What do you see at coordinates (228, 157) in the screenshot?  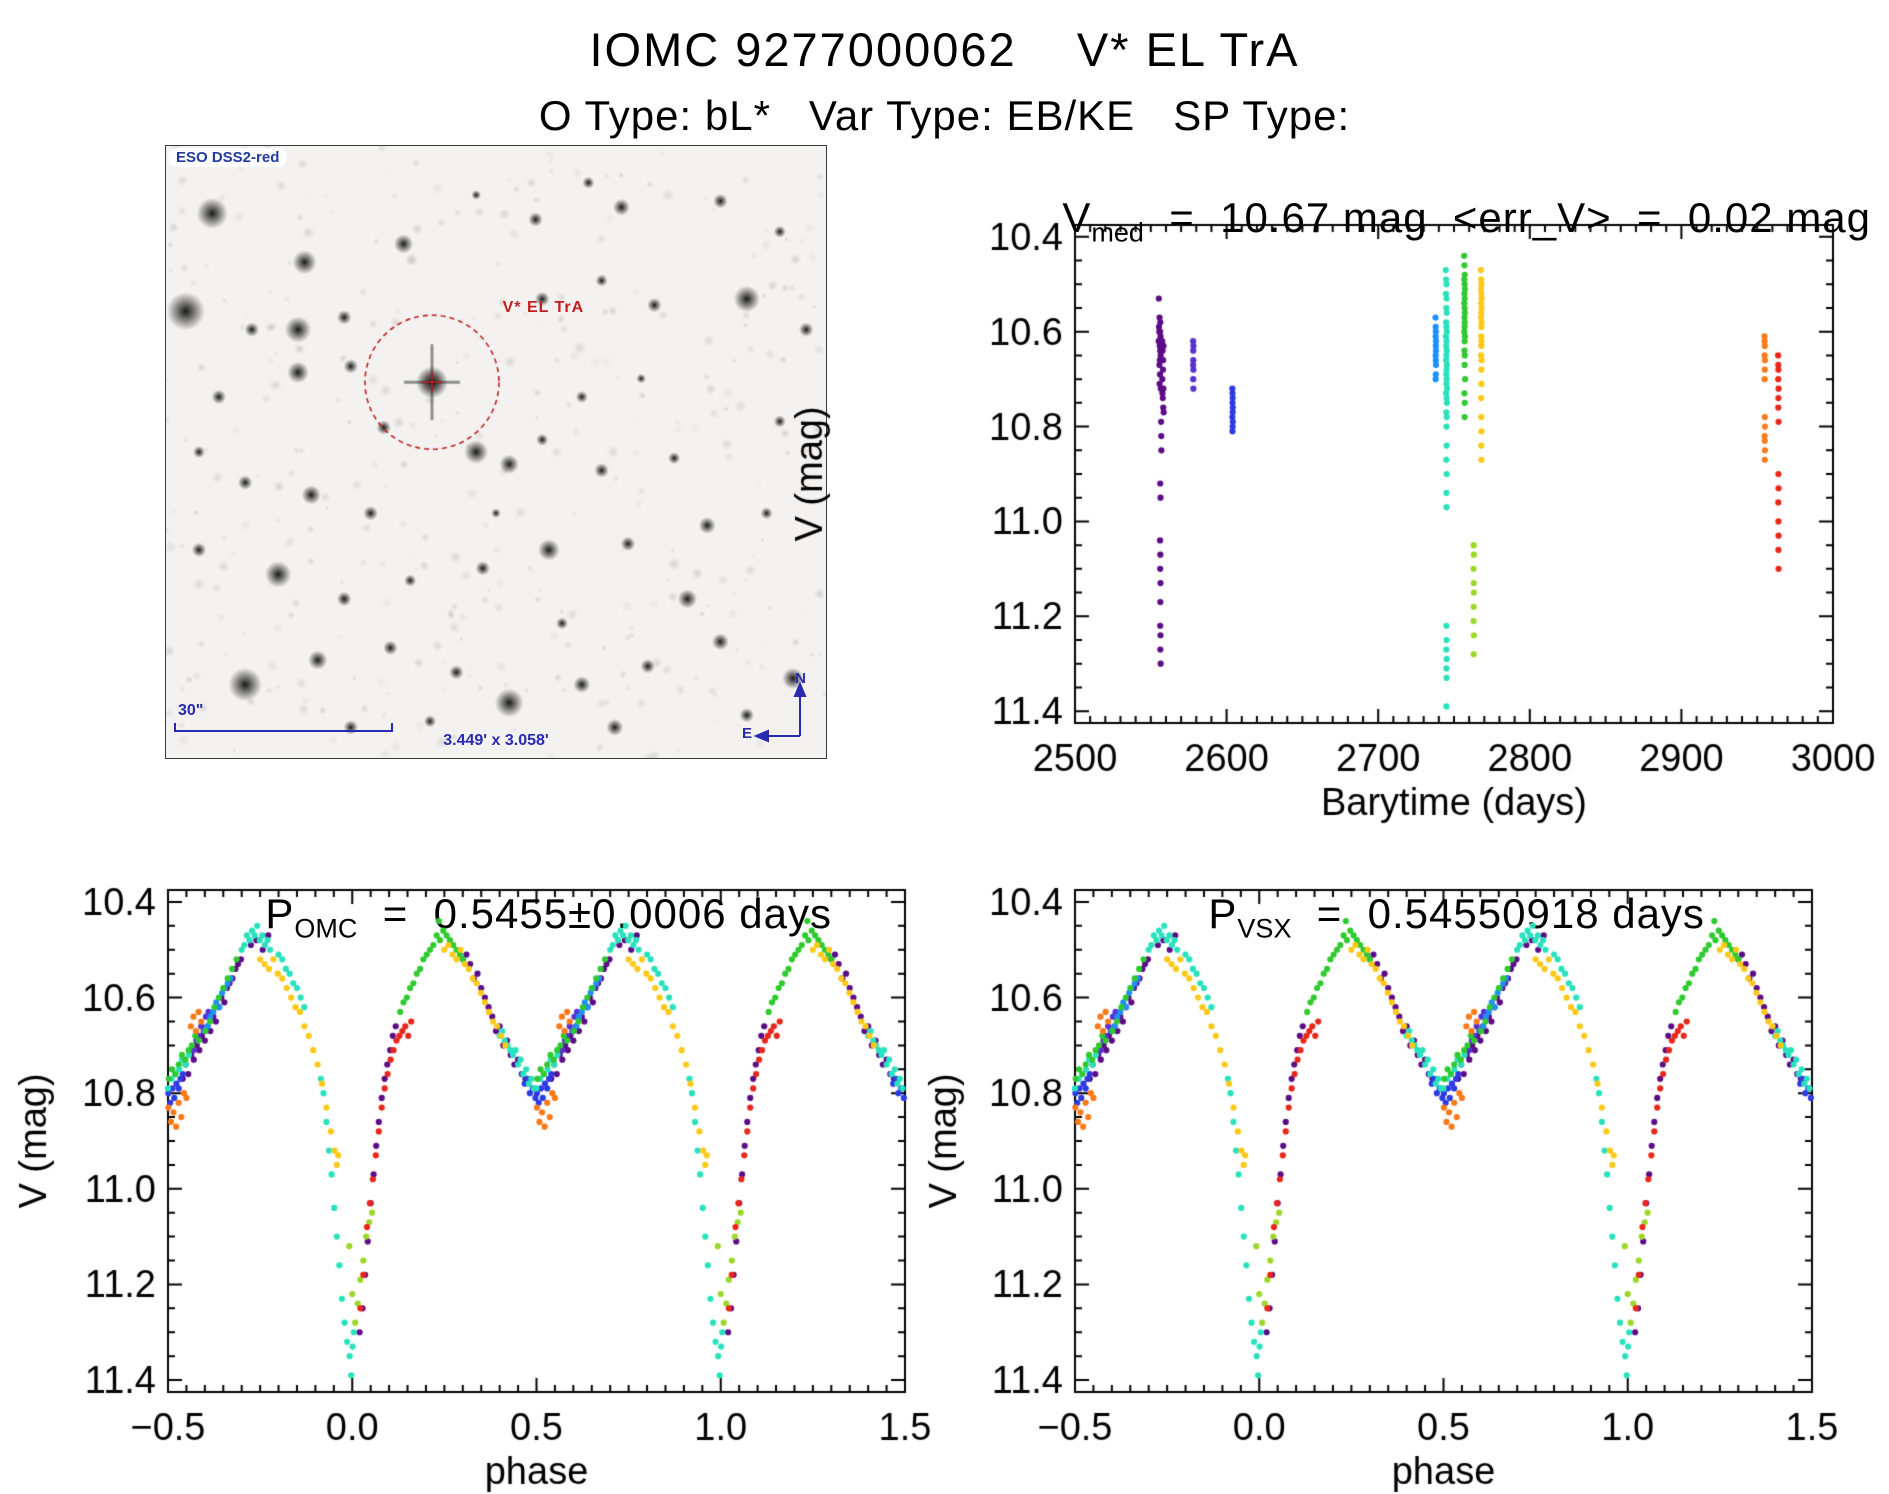 I see `survey-badge: ESO DSS2-red` at bounding box center [228, 157].